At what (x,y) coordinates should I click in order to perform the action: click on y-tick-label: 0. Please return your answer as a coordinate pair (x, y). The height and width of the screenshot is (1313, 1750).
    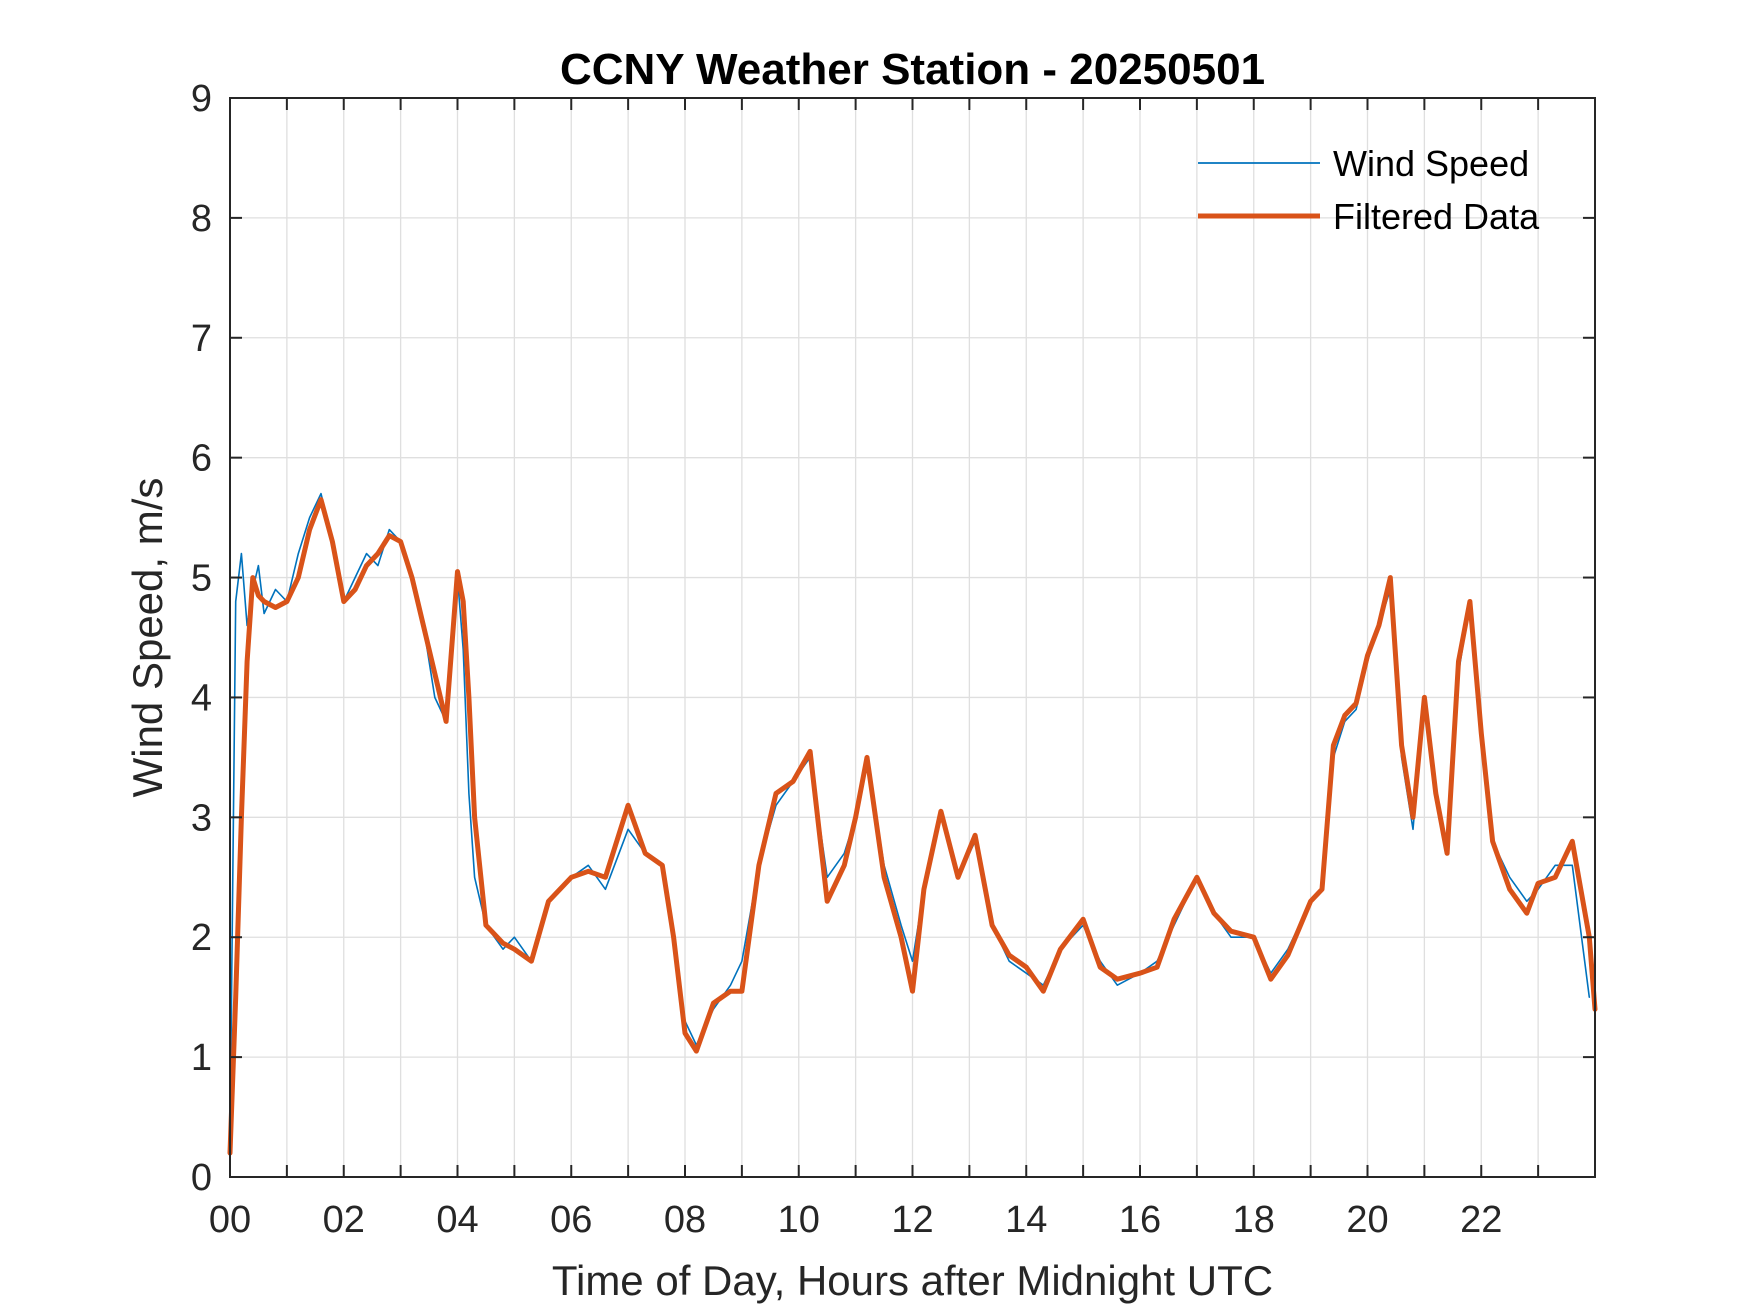
    Looking at the image, I should click on (201, 1178).